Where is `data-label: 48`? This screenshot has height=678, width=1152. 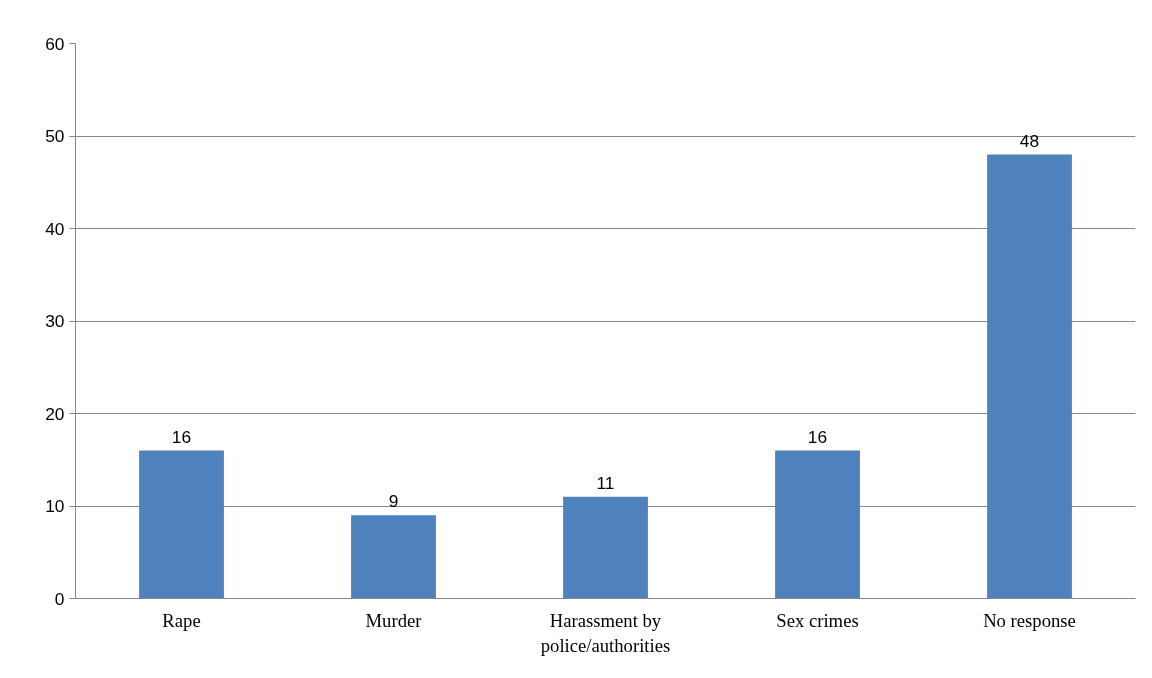 data-label: 48 is located at coordinates (1029, 140).